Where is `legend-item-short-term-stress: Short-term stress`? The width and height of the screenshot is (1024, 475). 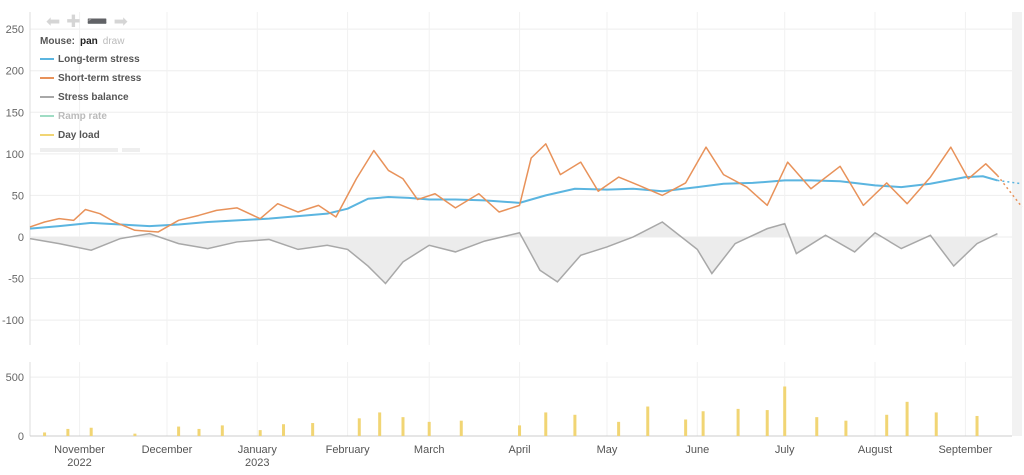 legend-item-short-term-stress: Short-term stress is located at coordinates (100, 78).